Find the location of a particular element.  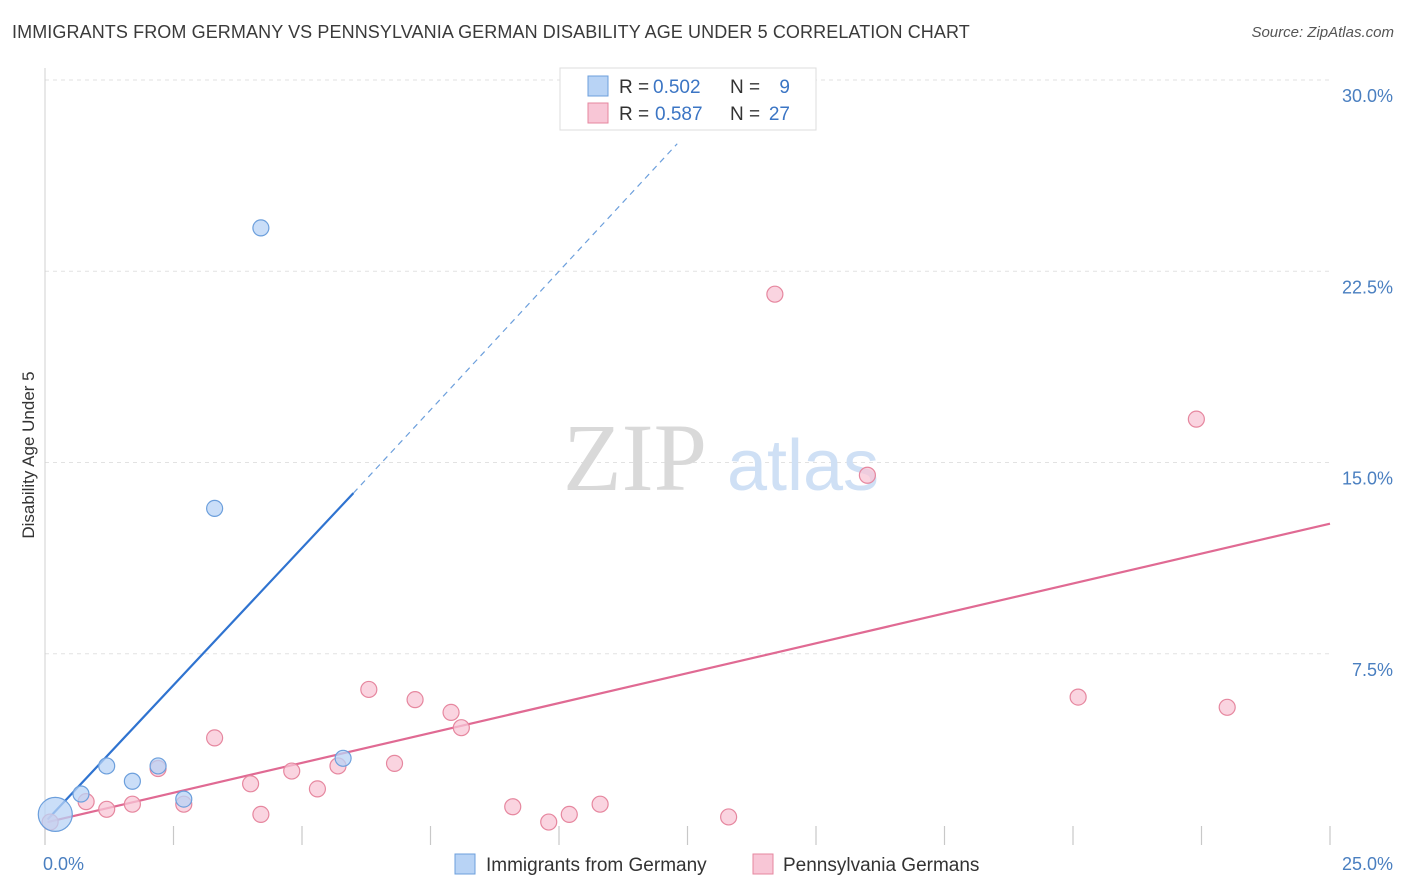

blue-trend-line is located at coordinates (200, 656).